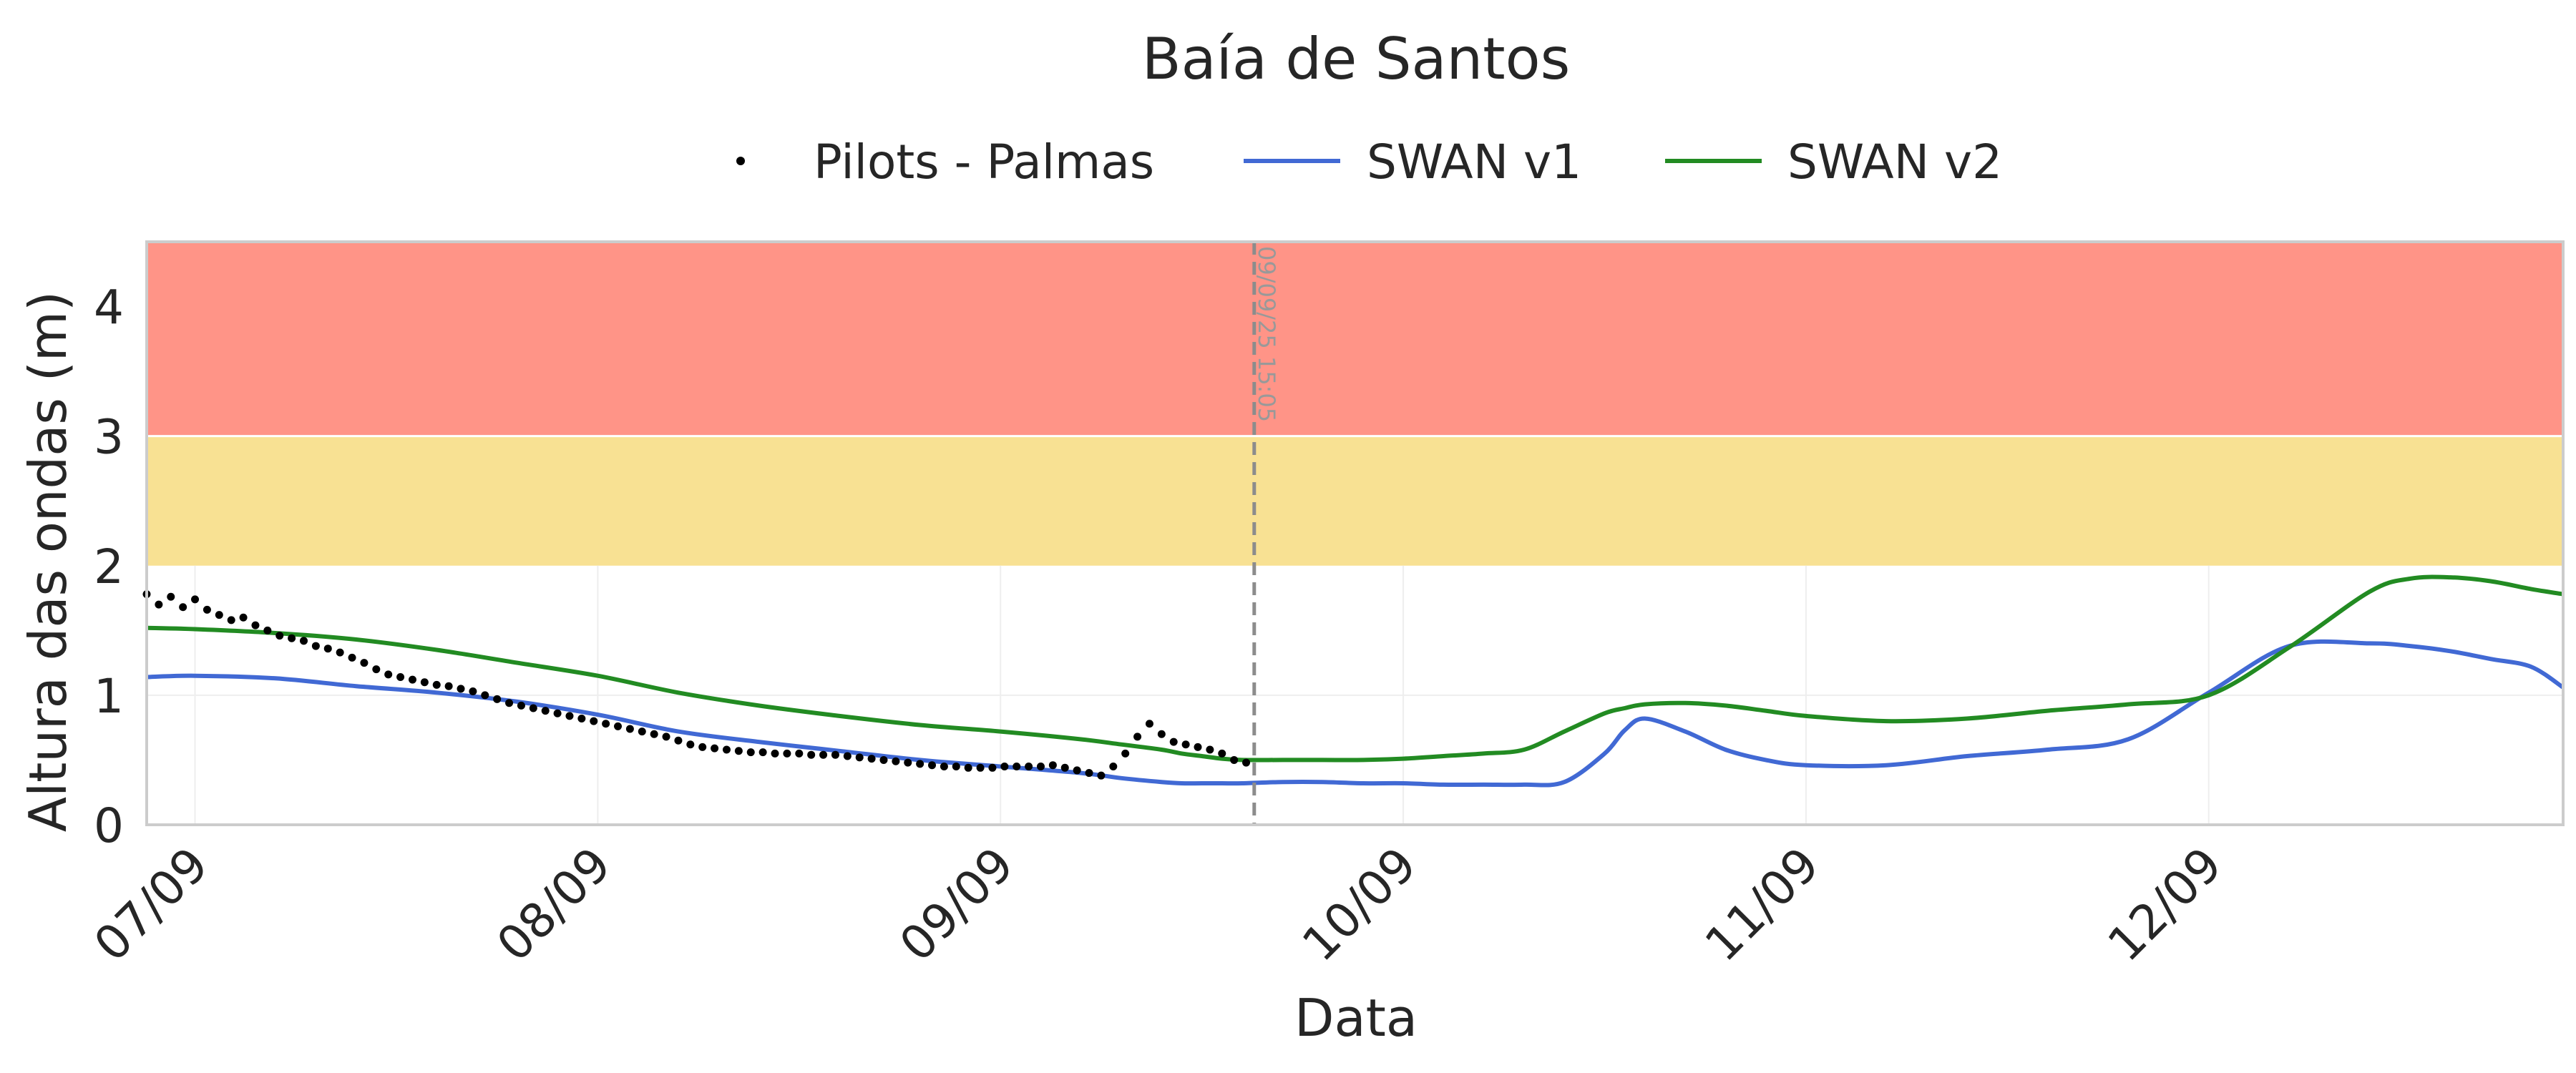 The image size is (2576, 1073). Describe the element at coordinates (1356, 1018) in the screenshot. I see `x-axis-label: Data` at that location.